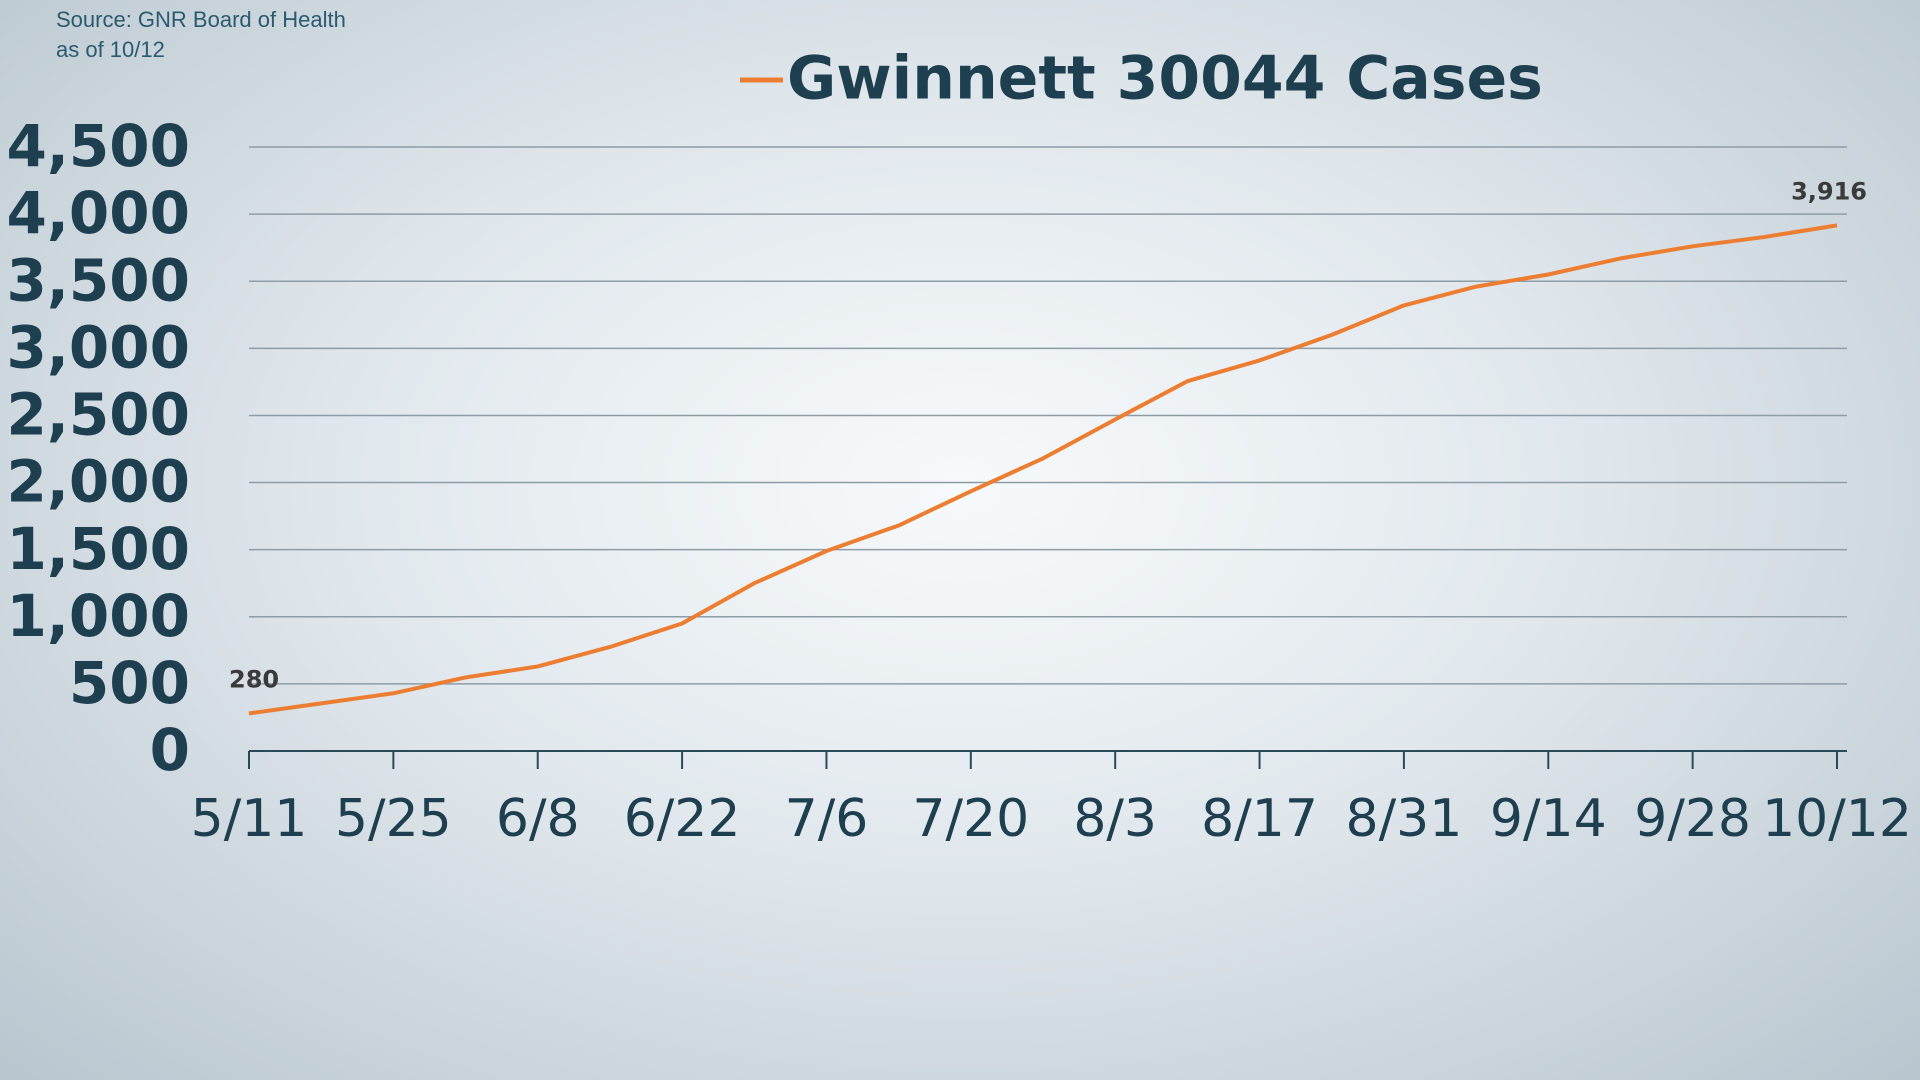 The image size is (1920, 1080). I want to click on y-tick-label: 500, so click(129, 683).